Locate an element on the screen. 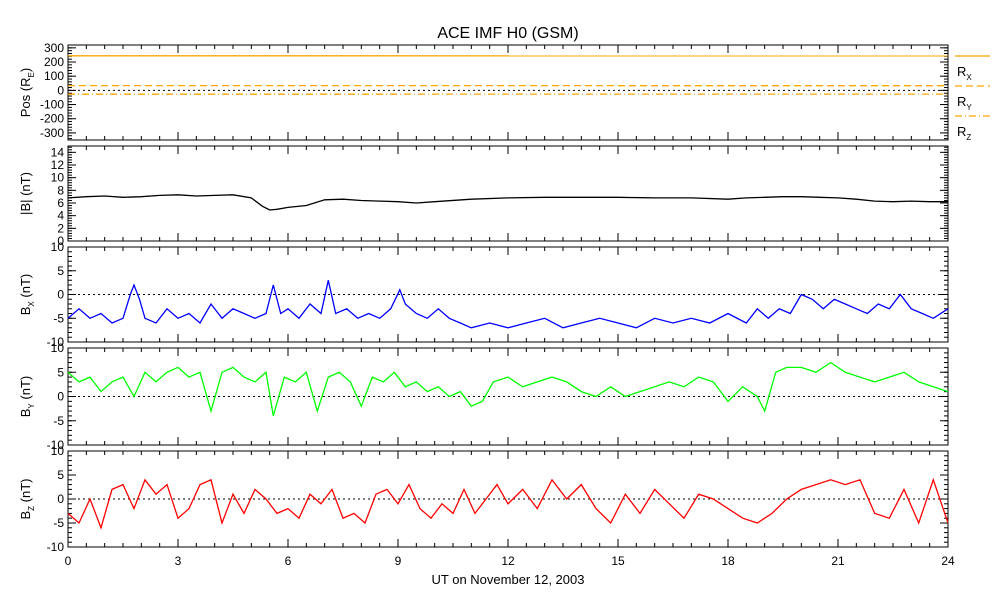  y-axis-label-by: BY (nT) is located at coordinates (27, 396).